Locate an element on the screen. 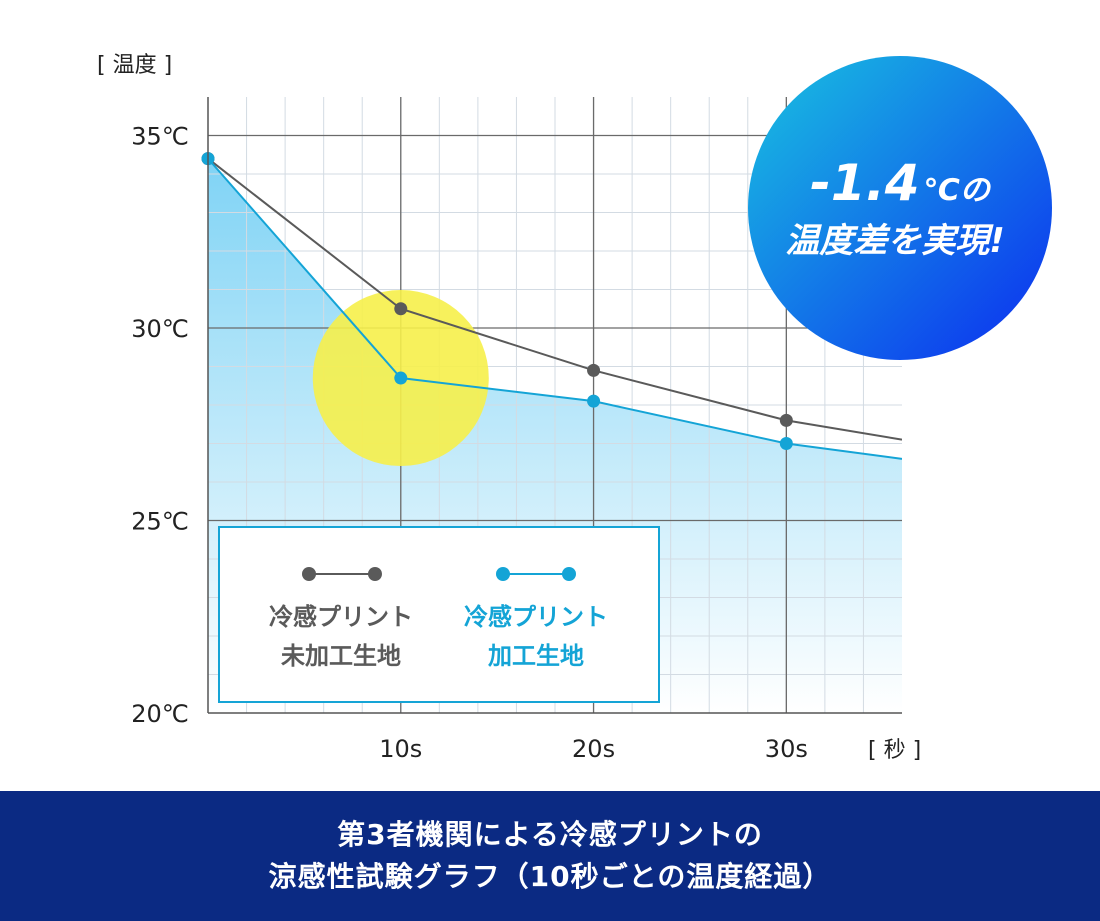 The height and width of the screenshot is (921, 1100). legend-box is located at coordinates (439, 614).